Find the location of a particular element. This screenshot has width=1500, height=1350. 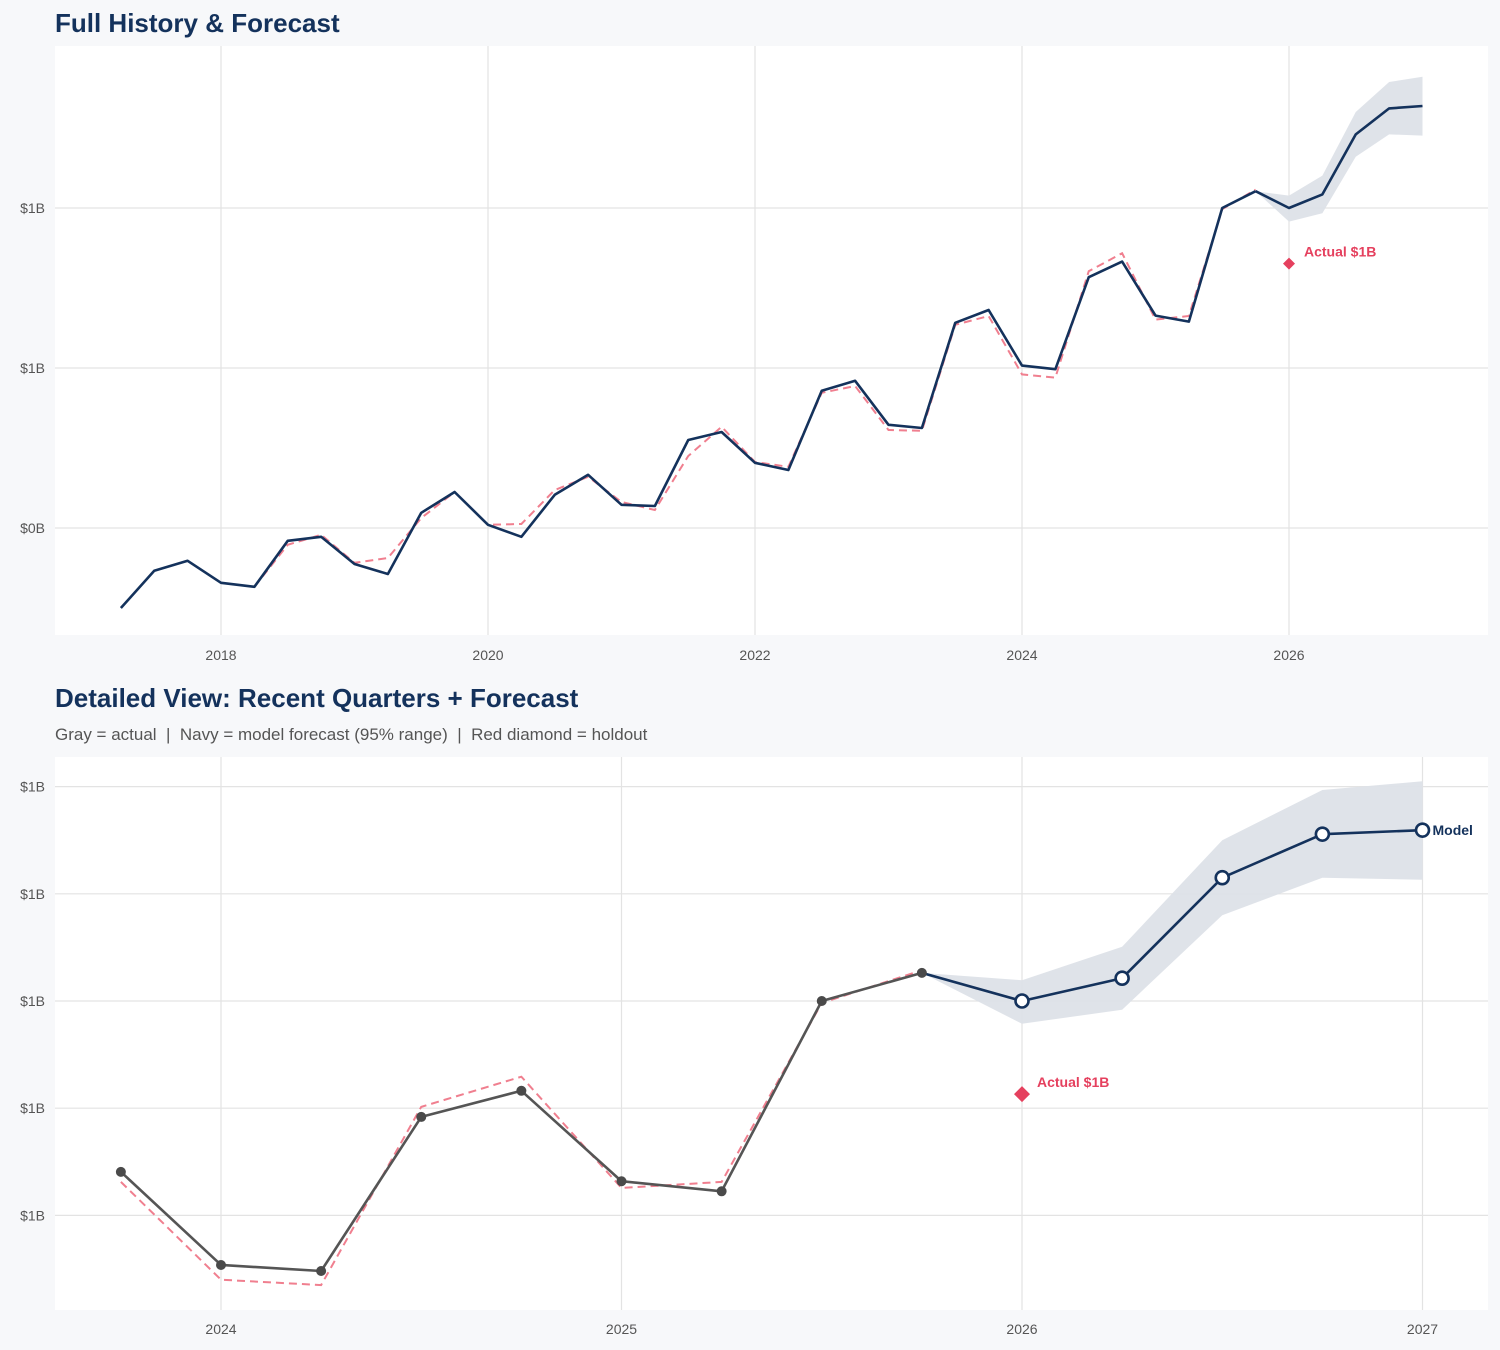

x-tick-label: 2025 is located at coordinates (621, 1329).